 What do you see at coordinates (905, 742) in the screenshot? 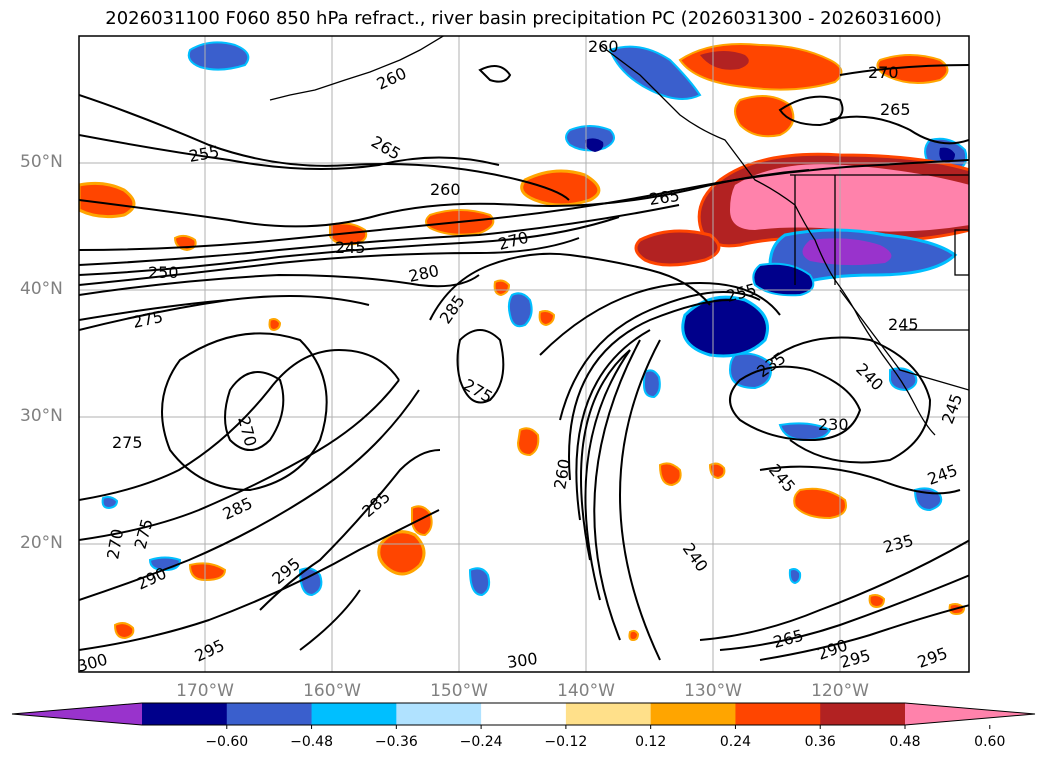
I see `colorbar-tick-label: 0.48` at bounding box center [905, 742].